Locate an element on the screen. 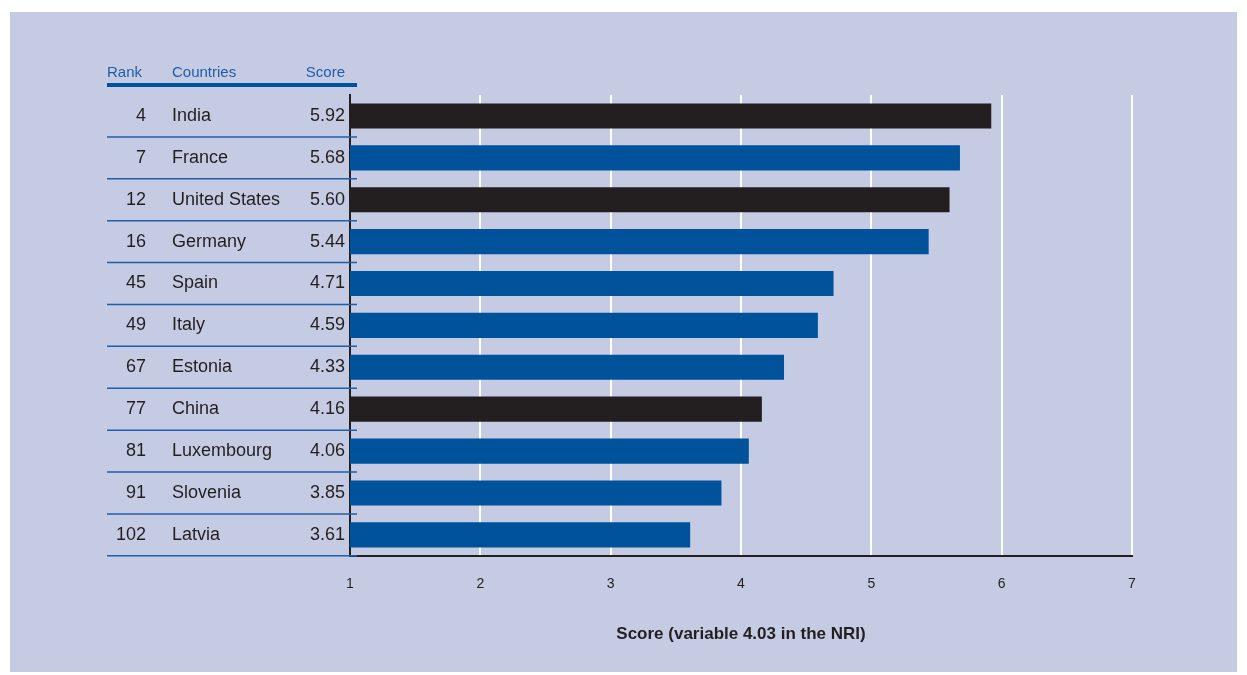 The image size is (1247, 675). y-tick-label: Italy is located at coordinates (189, 324).